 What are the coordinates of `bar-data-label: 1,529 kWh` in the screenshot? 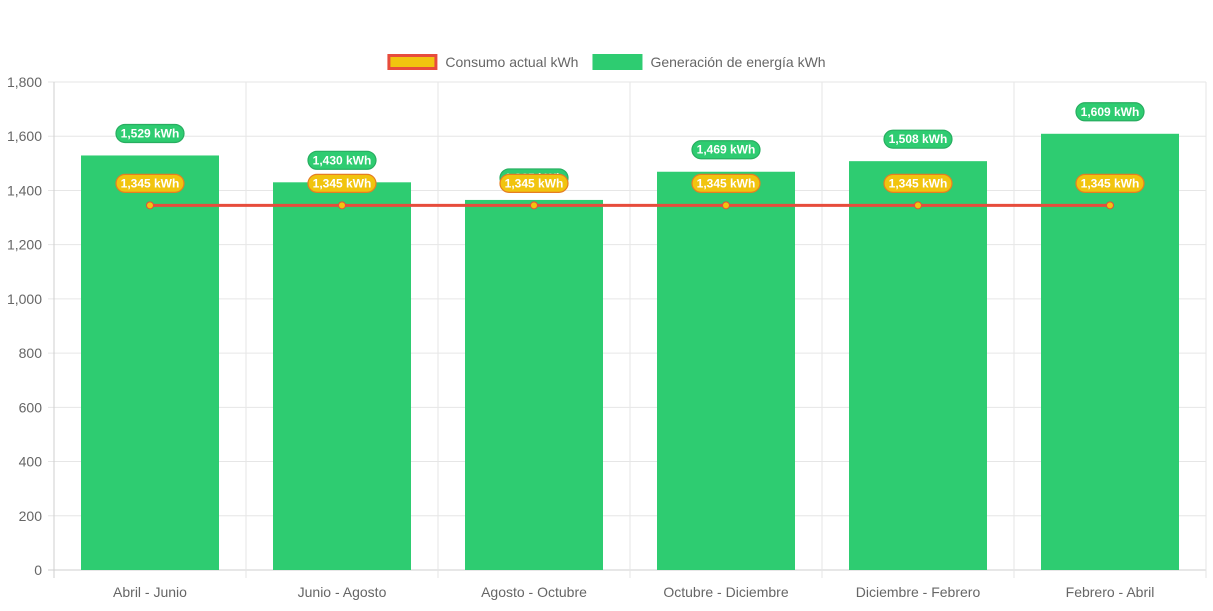 It's located at (150, 133).